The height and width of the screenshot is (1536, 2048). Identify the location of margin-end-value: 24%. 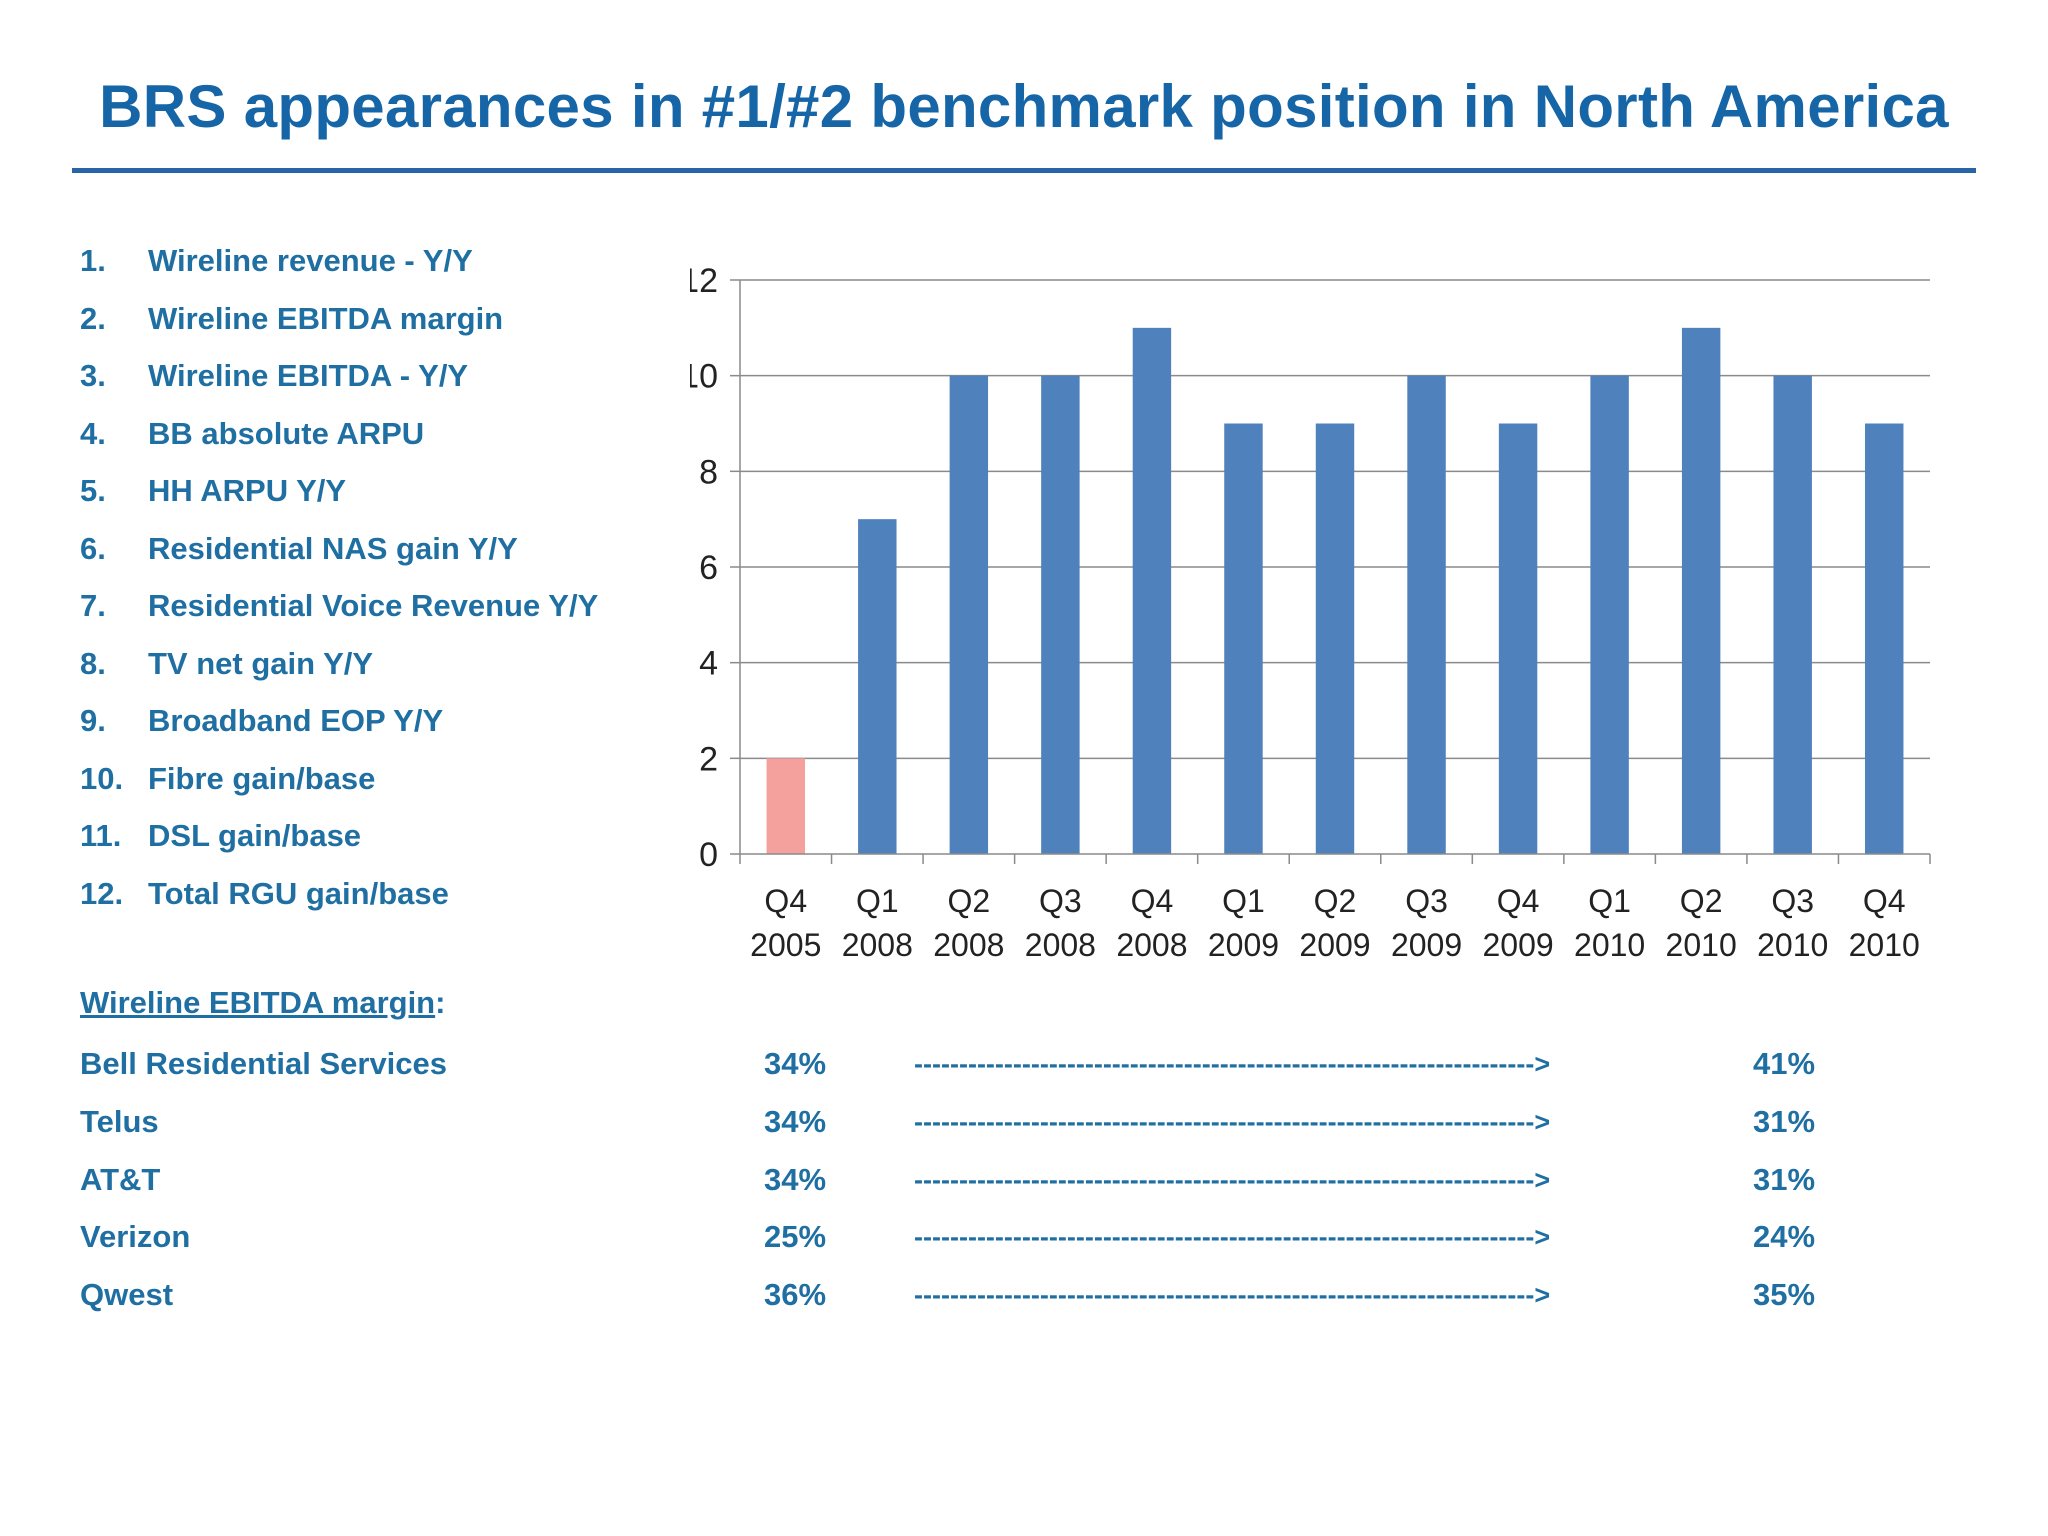
(1784, 1236).